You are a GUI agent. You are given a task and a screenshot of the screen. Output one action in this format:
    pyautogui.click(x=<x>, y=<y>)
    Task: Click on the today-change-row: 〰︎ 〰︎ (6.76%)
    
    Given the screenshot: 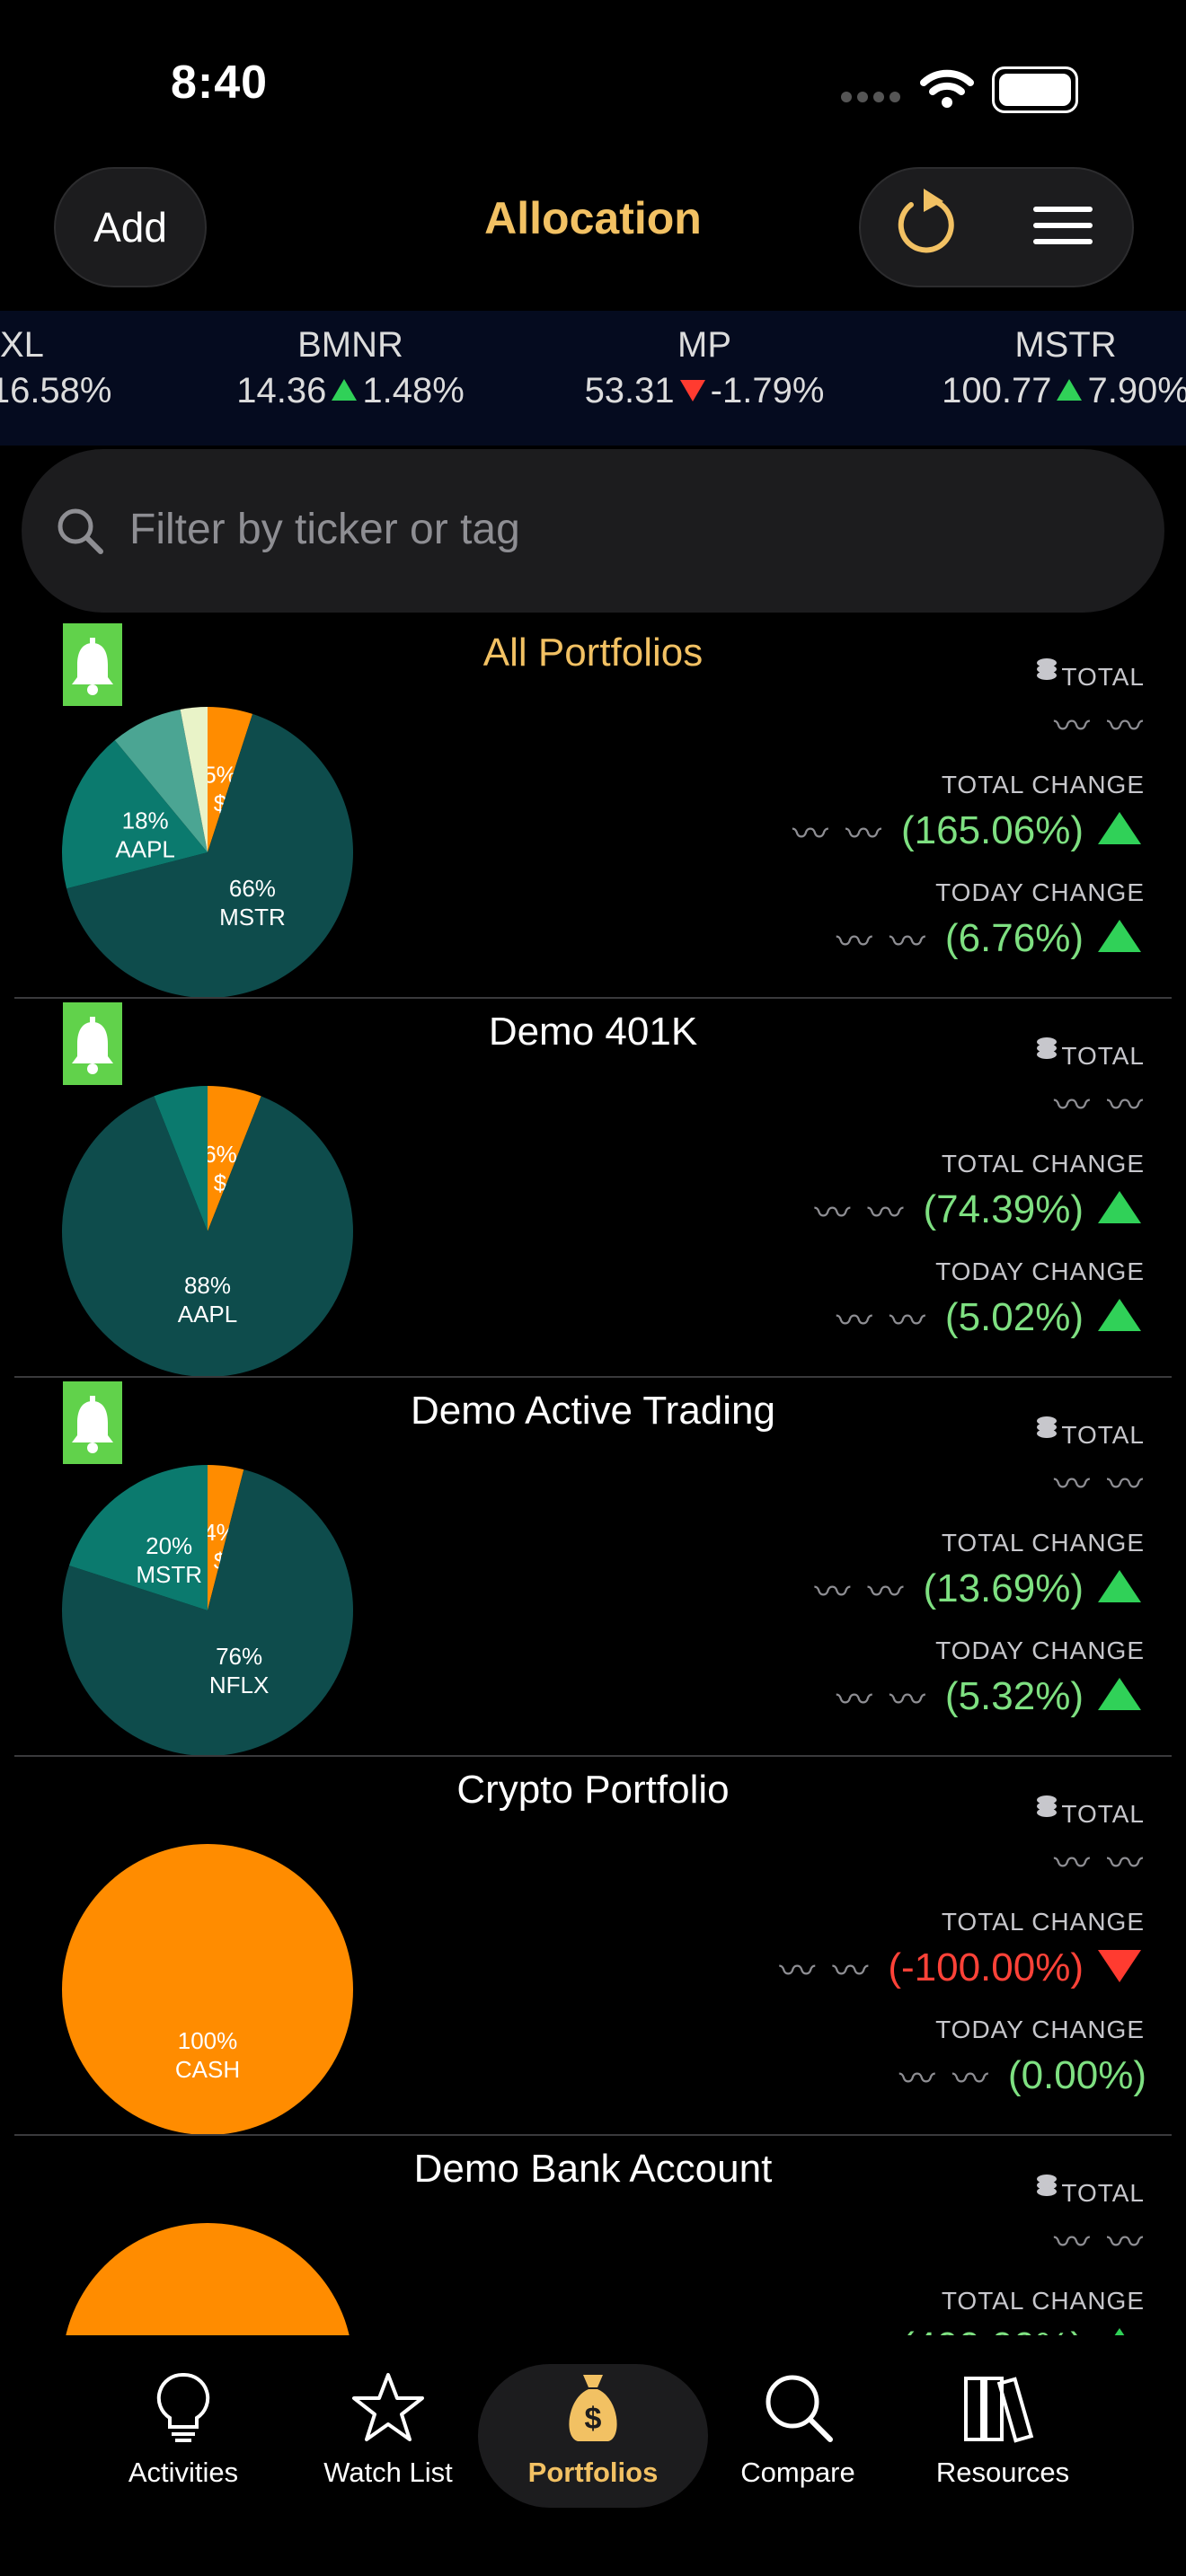 What is the action you would take?
    pyautogui.click(x=991, y=939)
    